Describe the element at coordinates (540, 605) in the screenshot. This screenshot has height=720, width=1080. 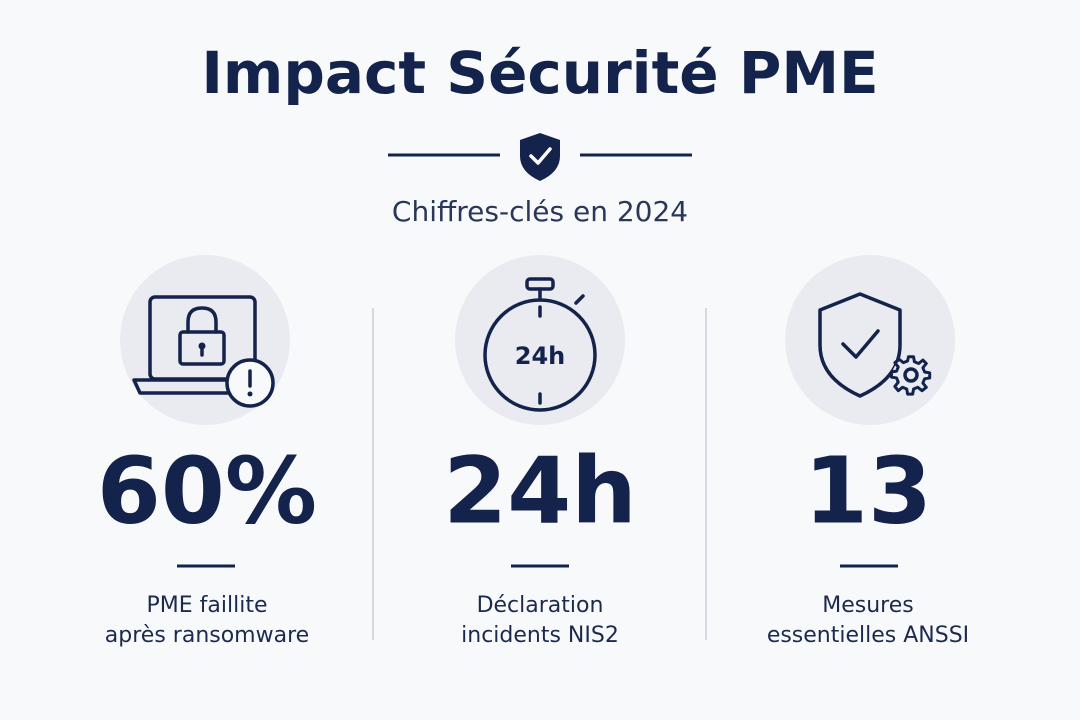
I see `stat-label: Déclaration` at that location.